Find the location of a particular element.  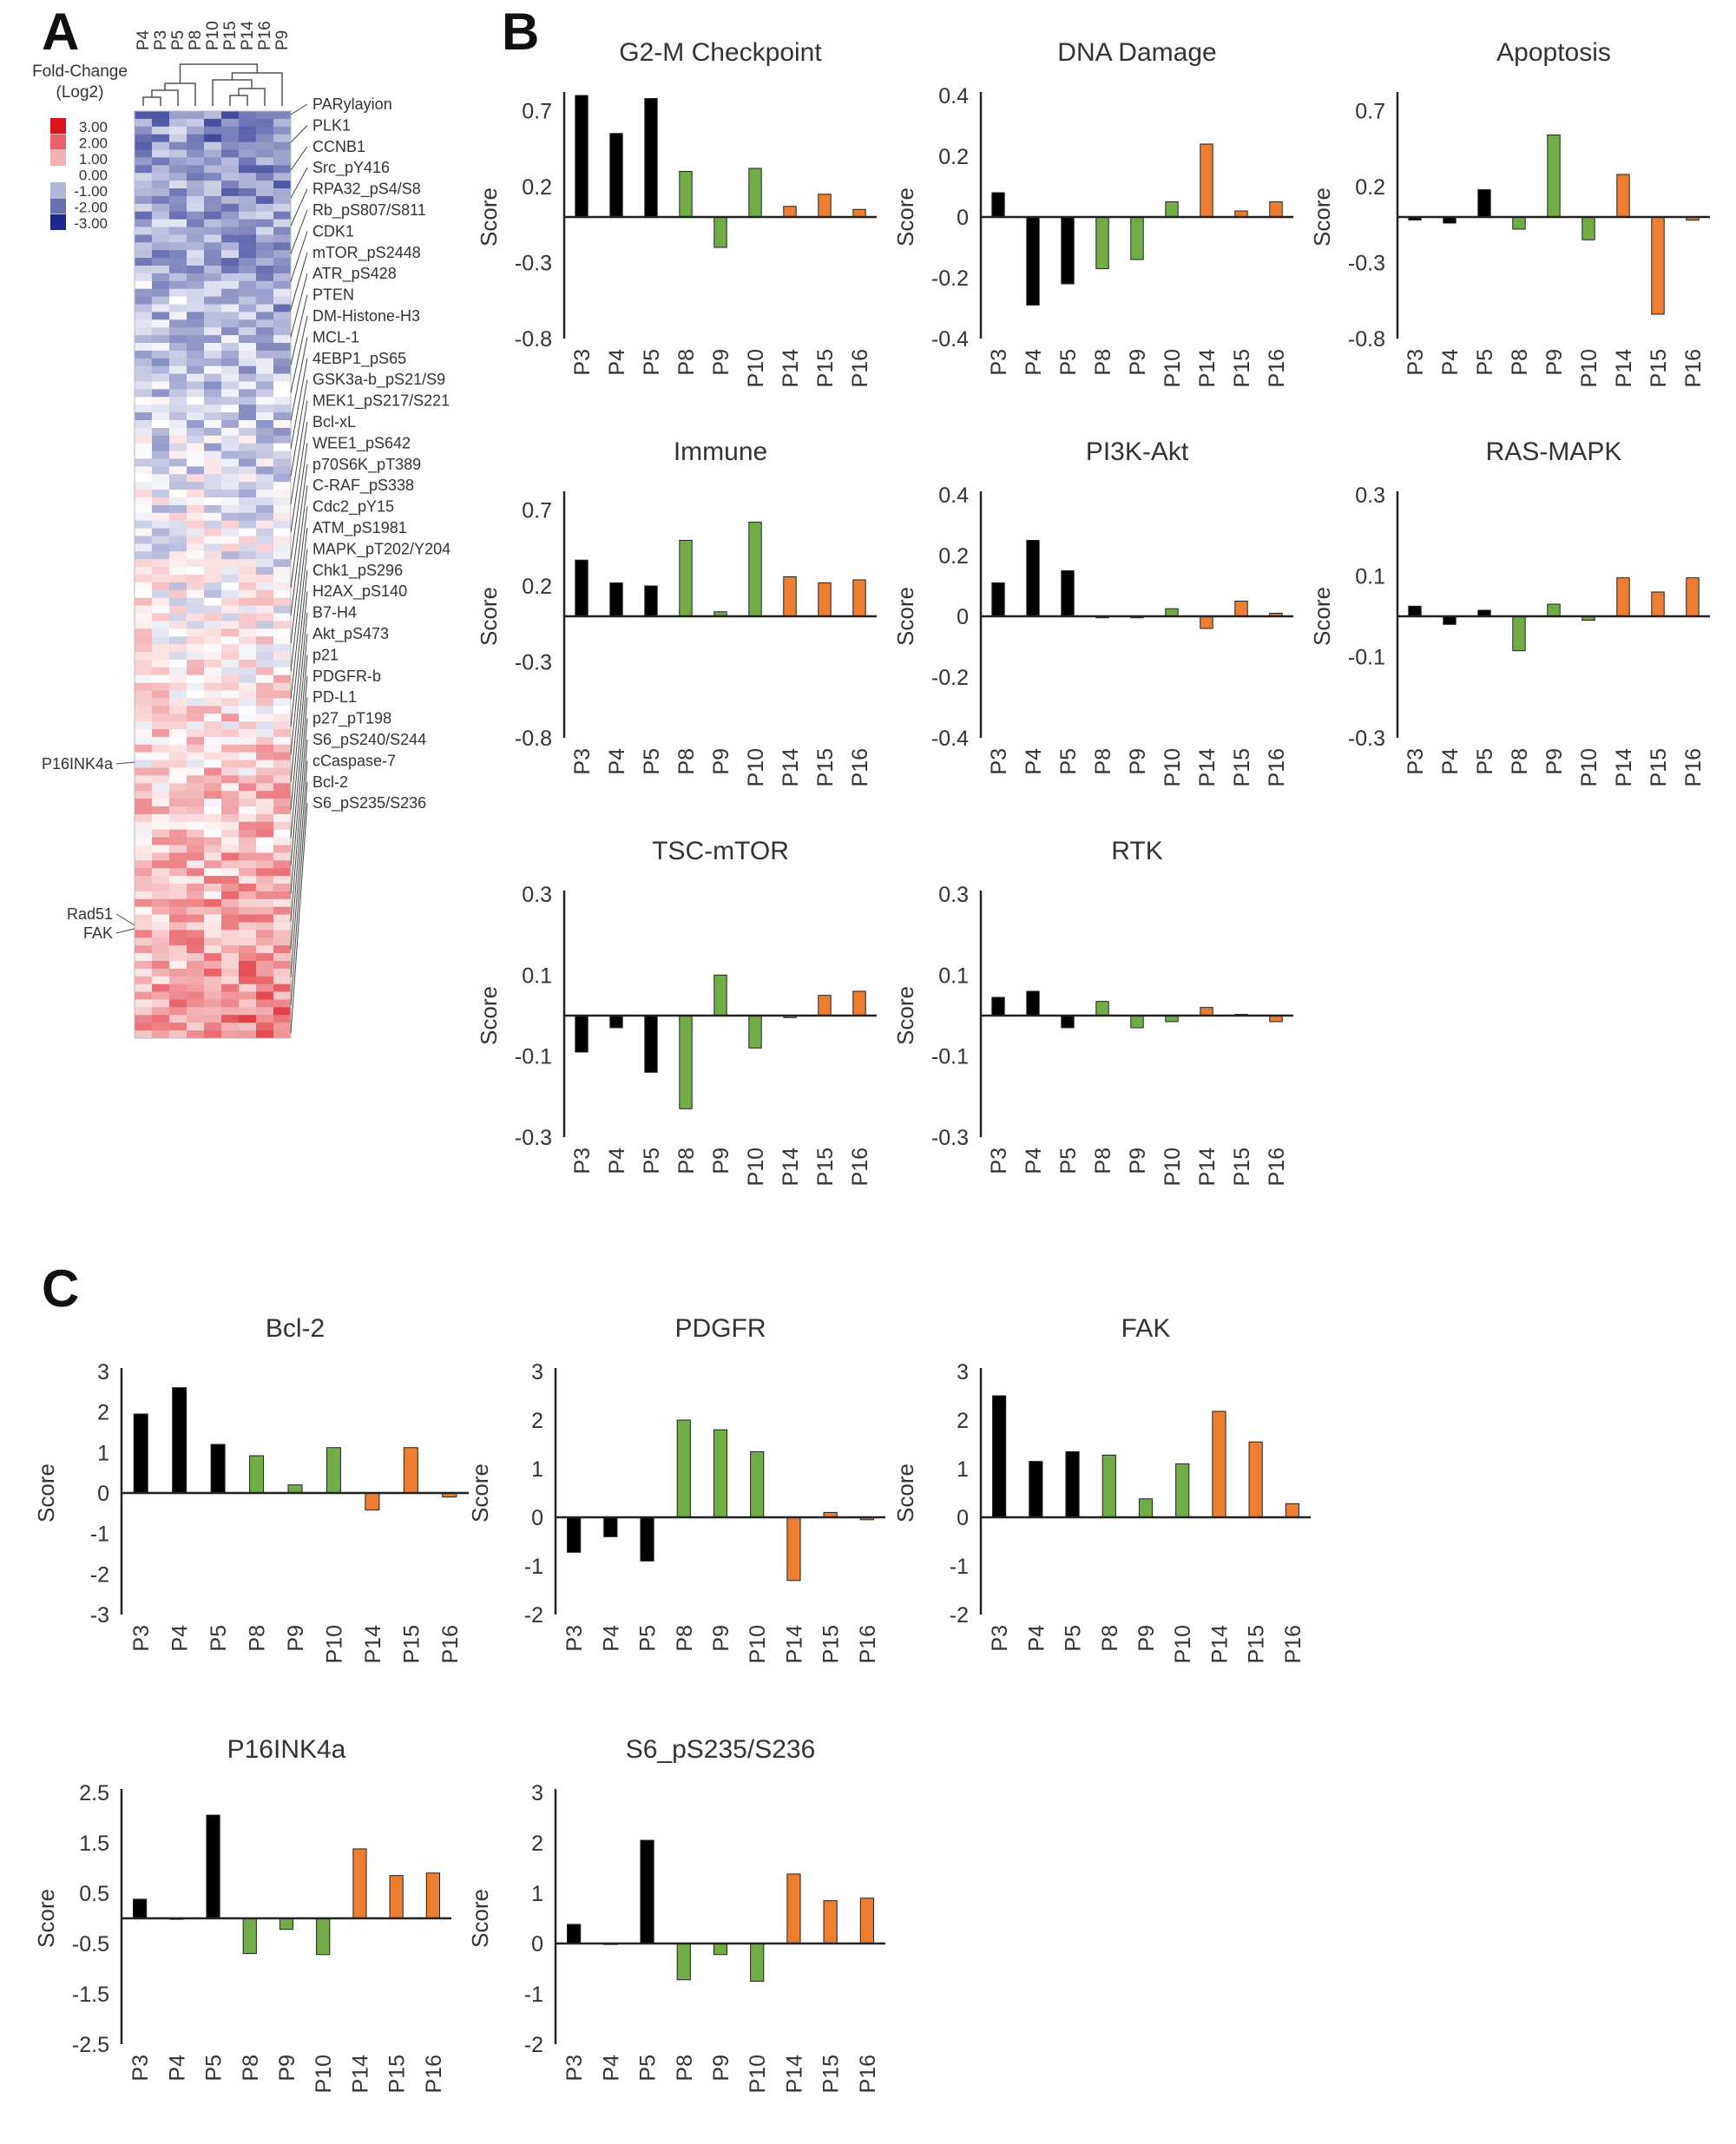

chart-pi3k-xtick-label: P3 is located at coordinates (999, 762).